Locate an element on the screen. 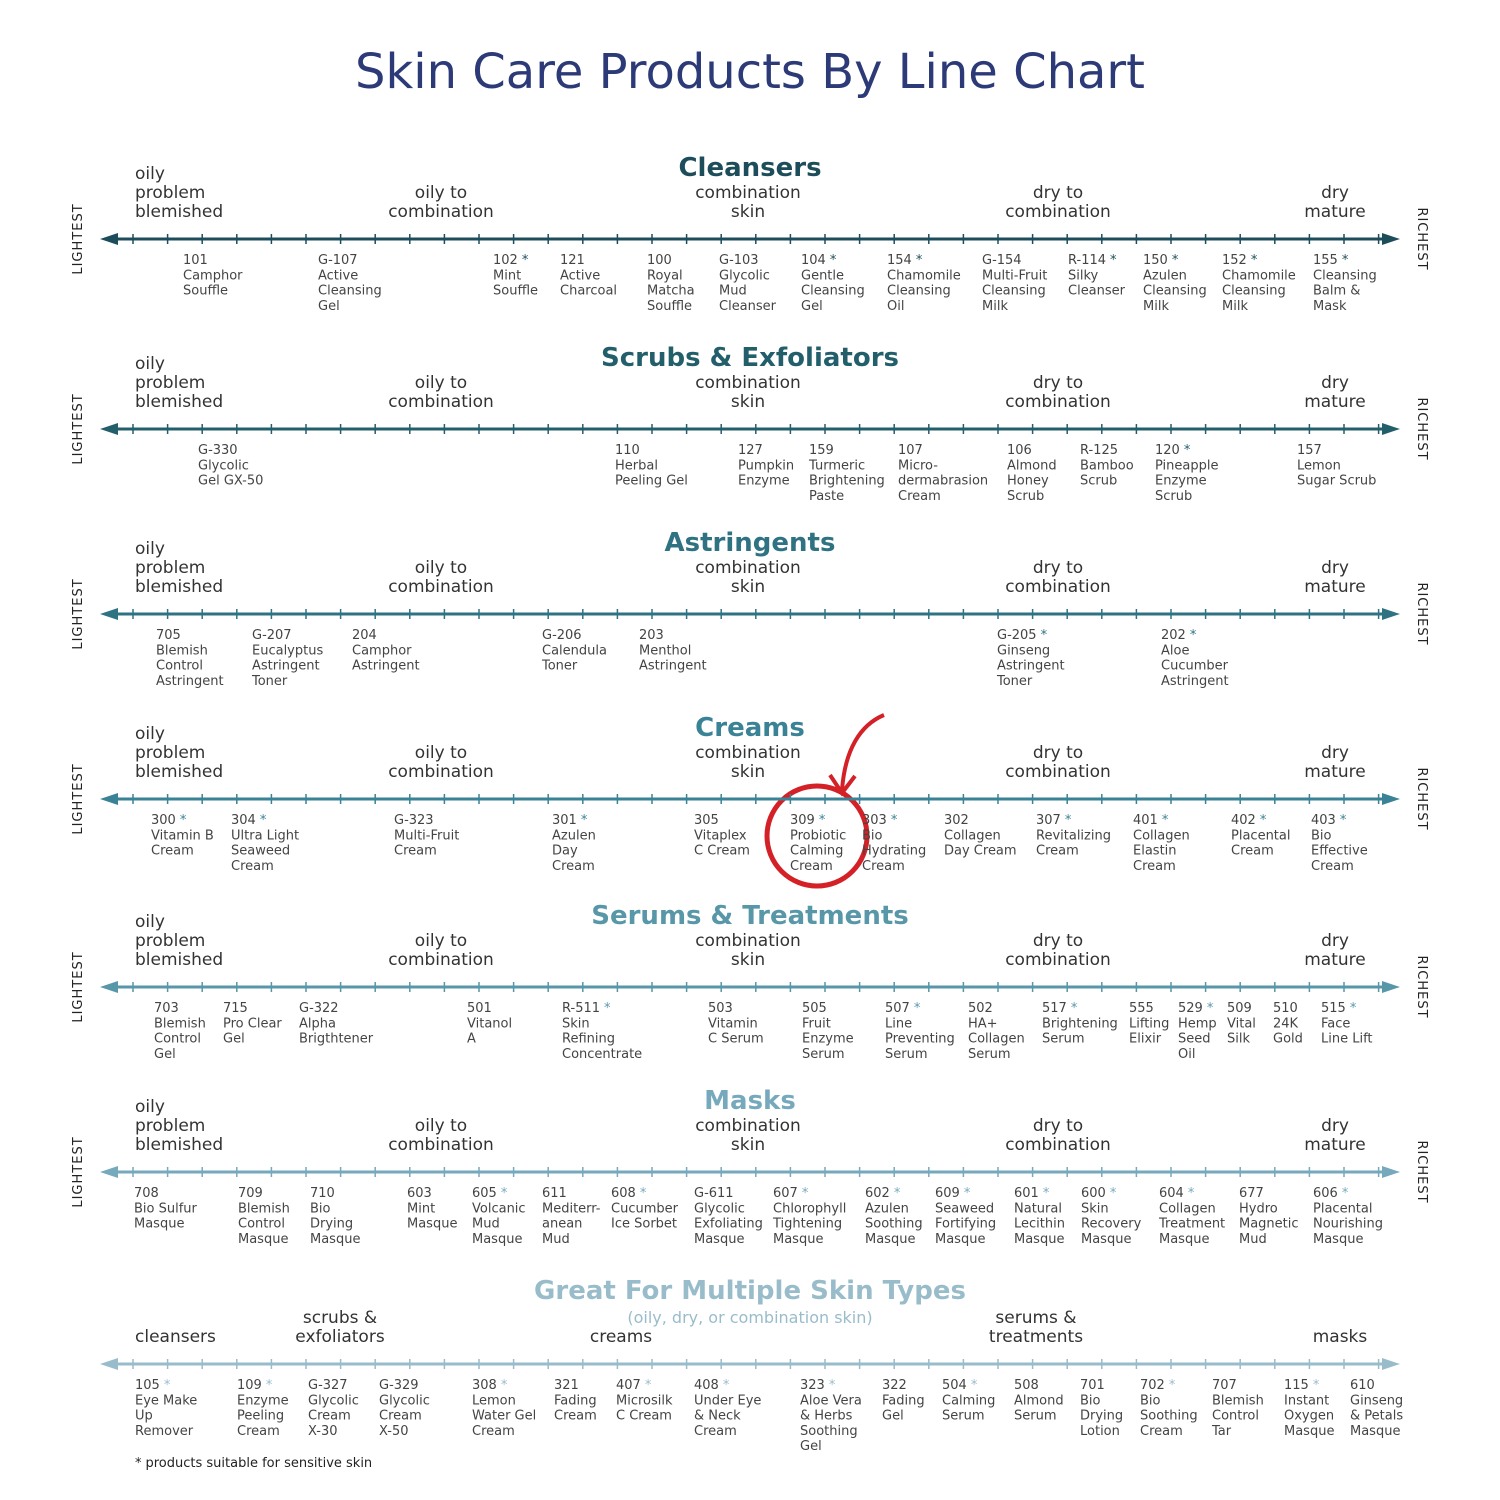  skin-type-line: creams is located at coordinates (621, 1337).